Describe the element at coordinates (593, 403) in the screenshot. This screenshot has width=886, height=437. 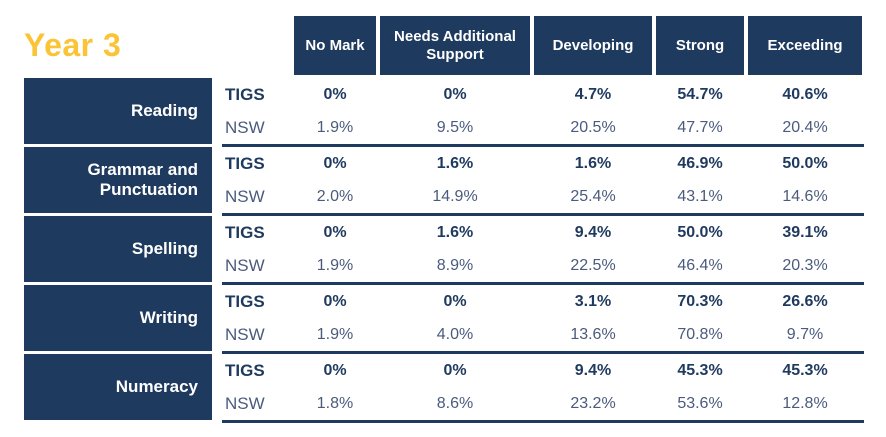
I see `value-cell: 23.2%` at that location.